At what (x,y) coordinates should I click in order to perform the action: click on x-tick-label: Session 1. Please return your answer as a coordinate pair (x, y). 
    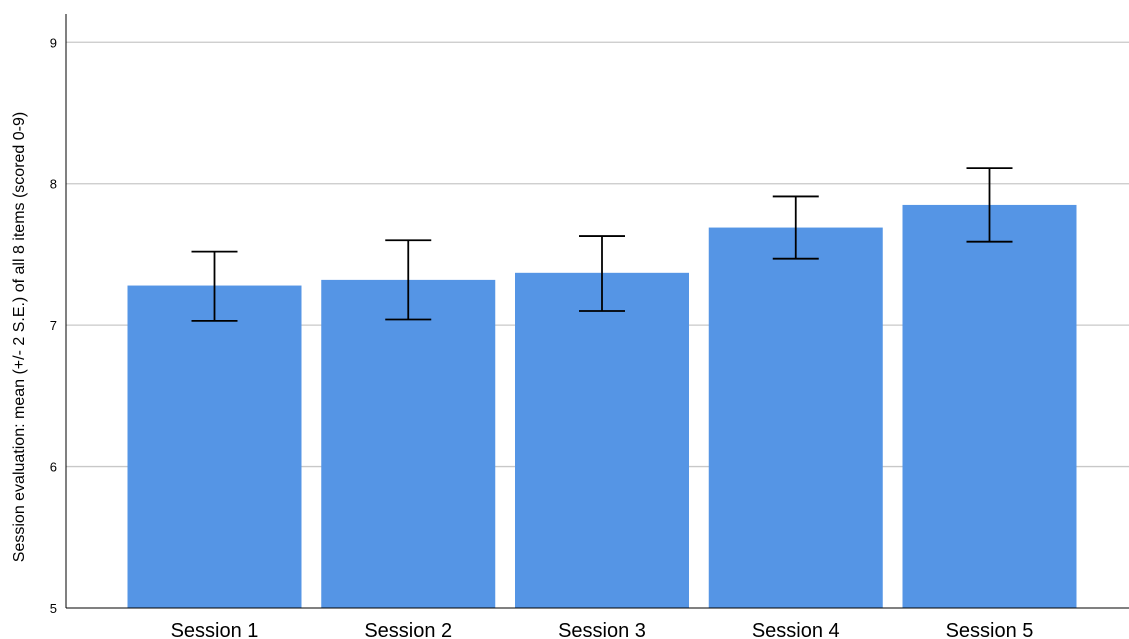
    Looking at the image, I should click on (215, 629).